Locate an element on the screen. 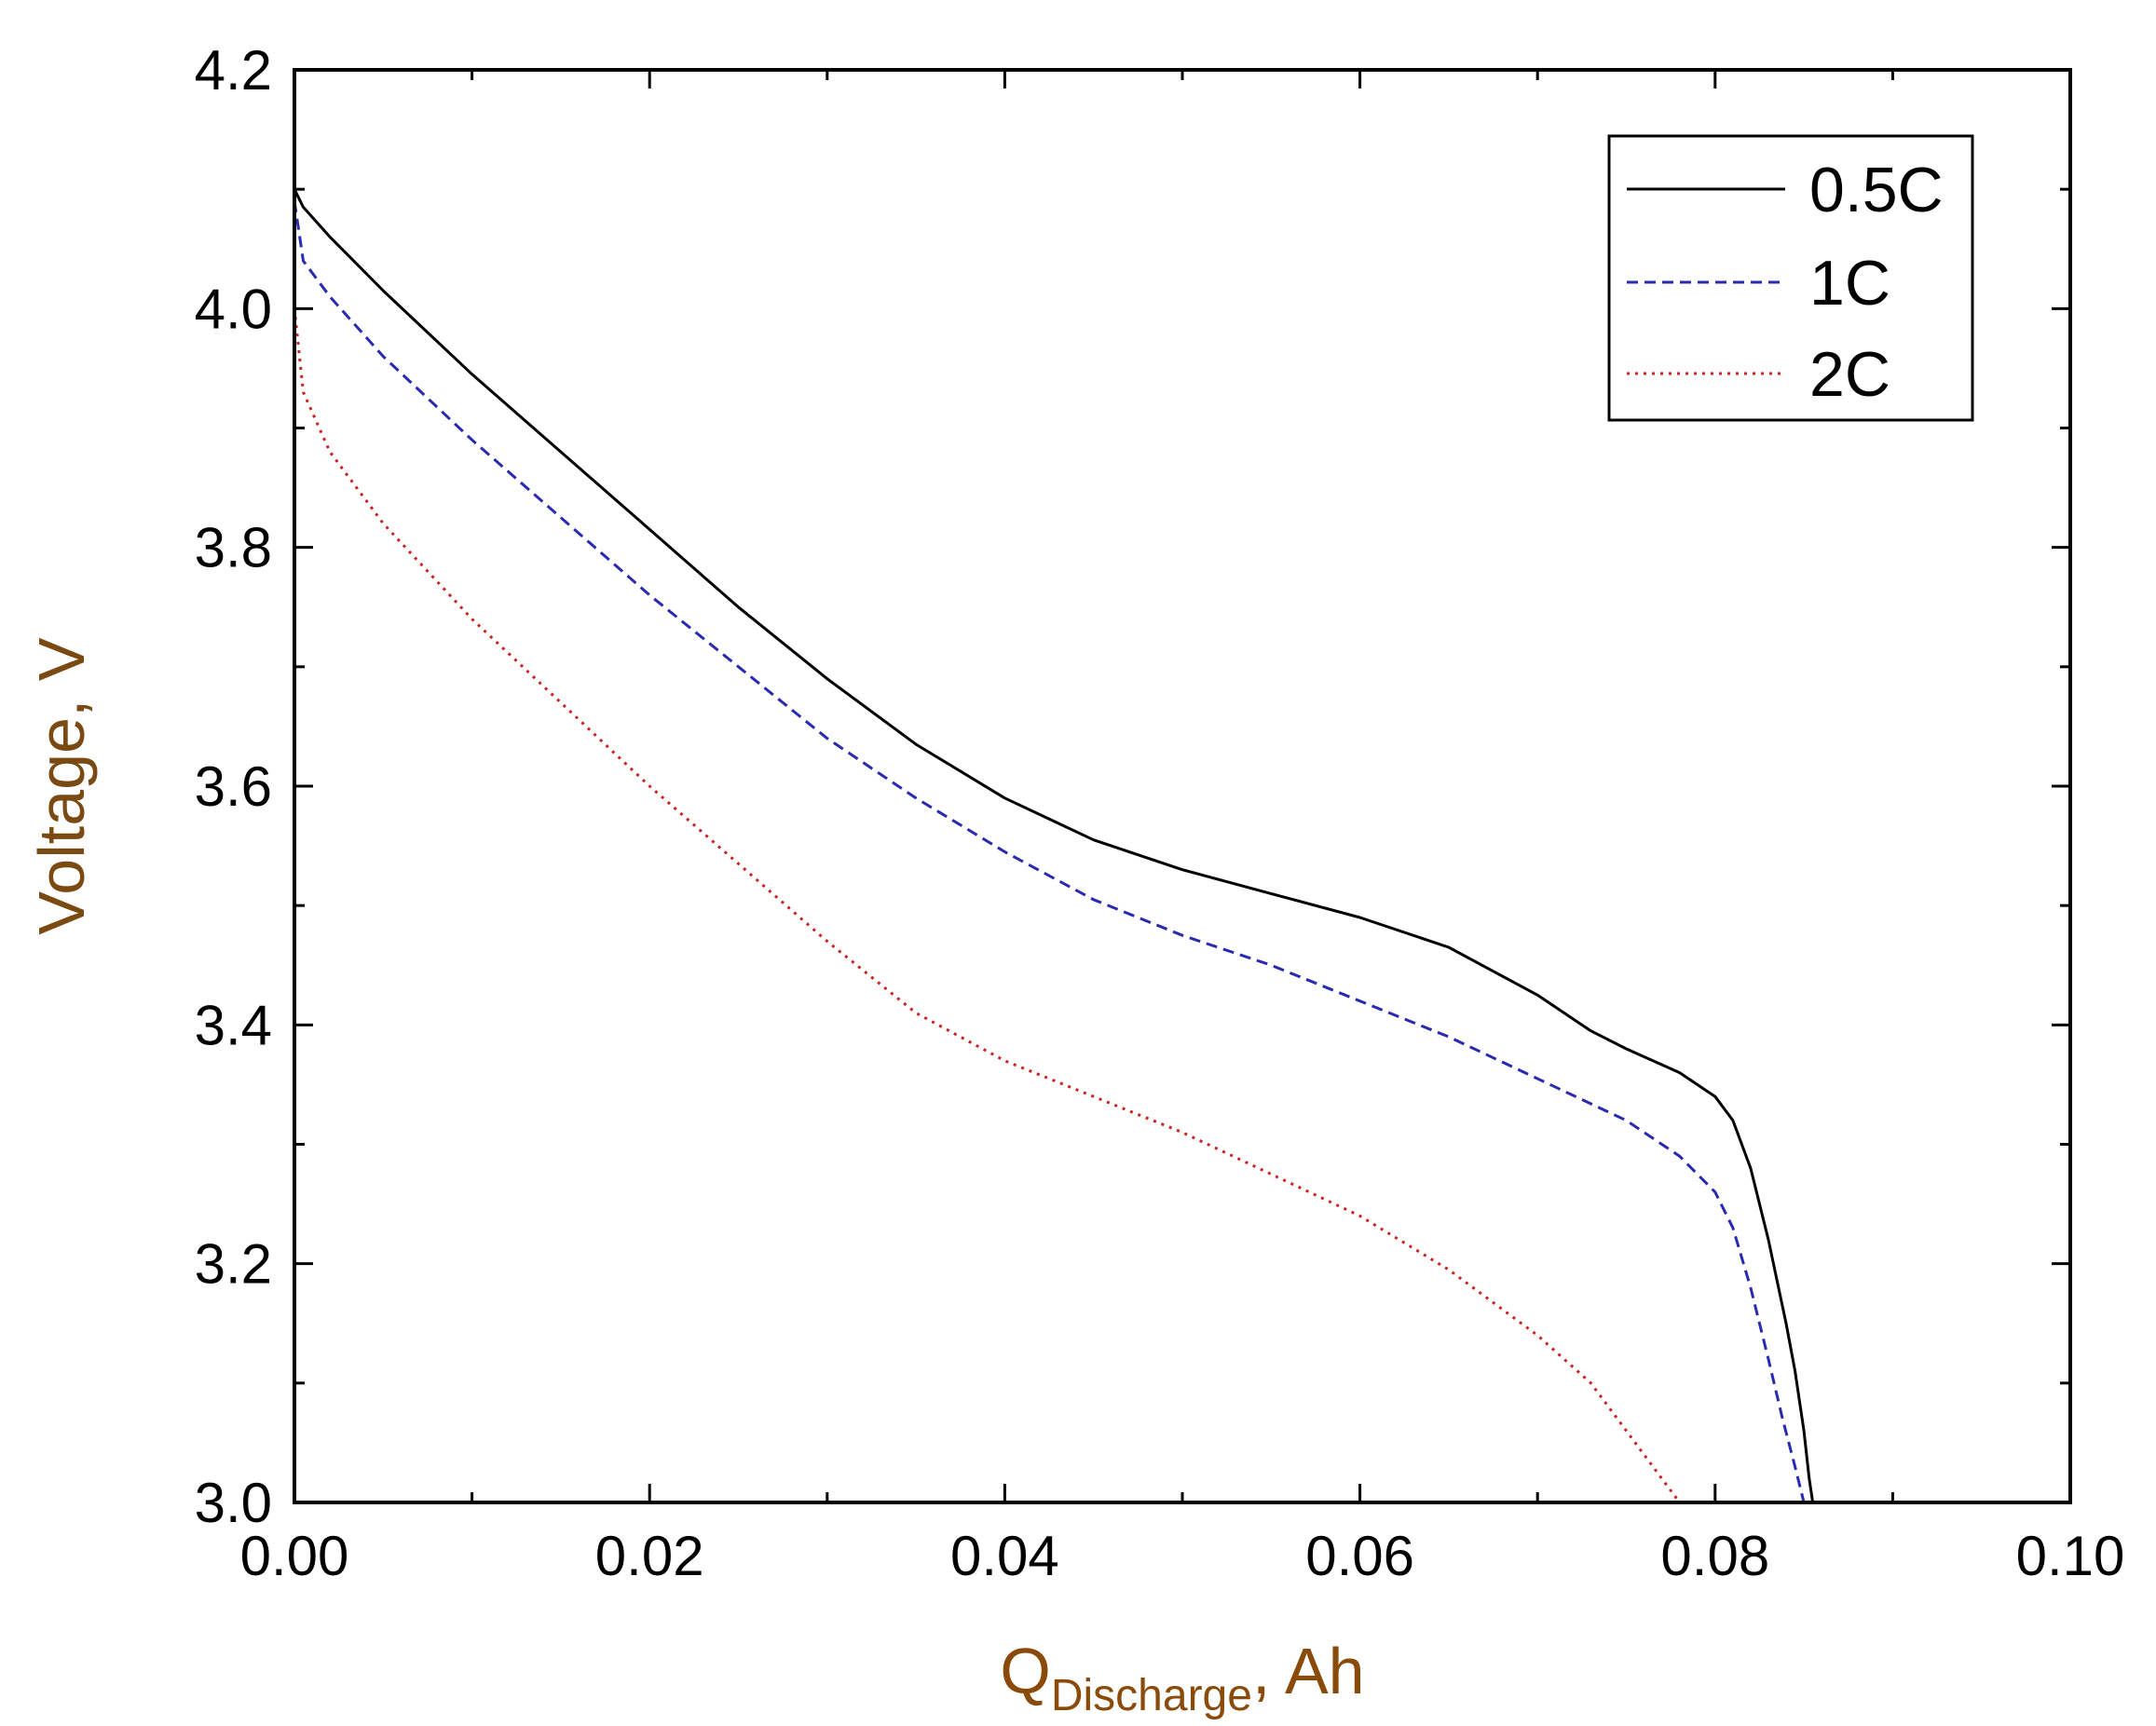 This screenshot has width=2156, height=1726. legend-label: 0.5C is located at coordinates (1876, 190).